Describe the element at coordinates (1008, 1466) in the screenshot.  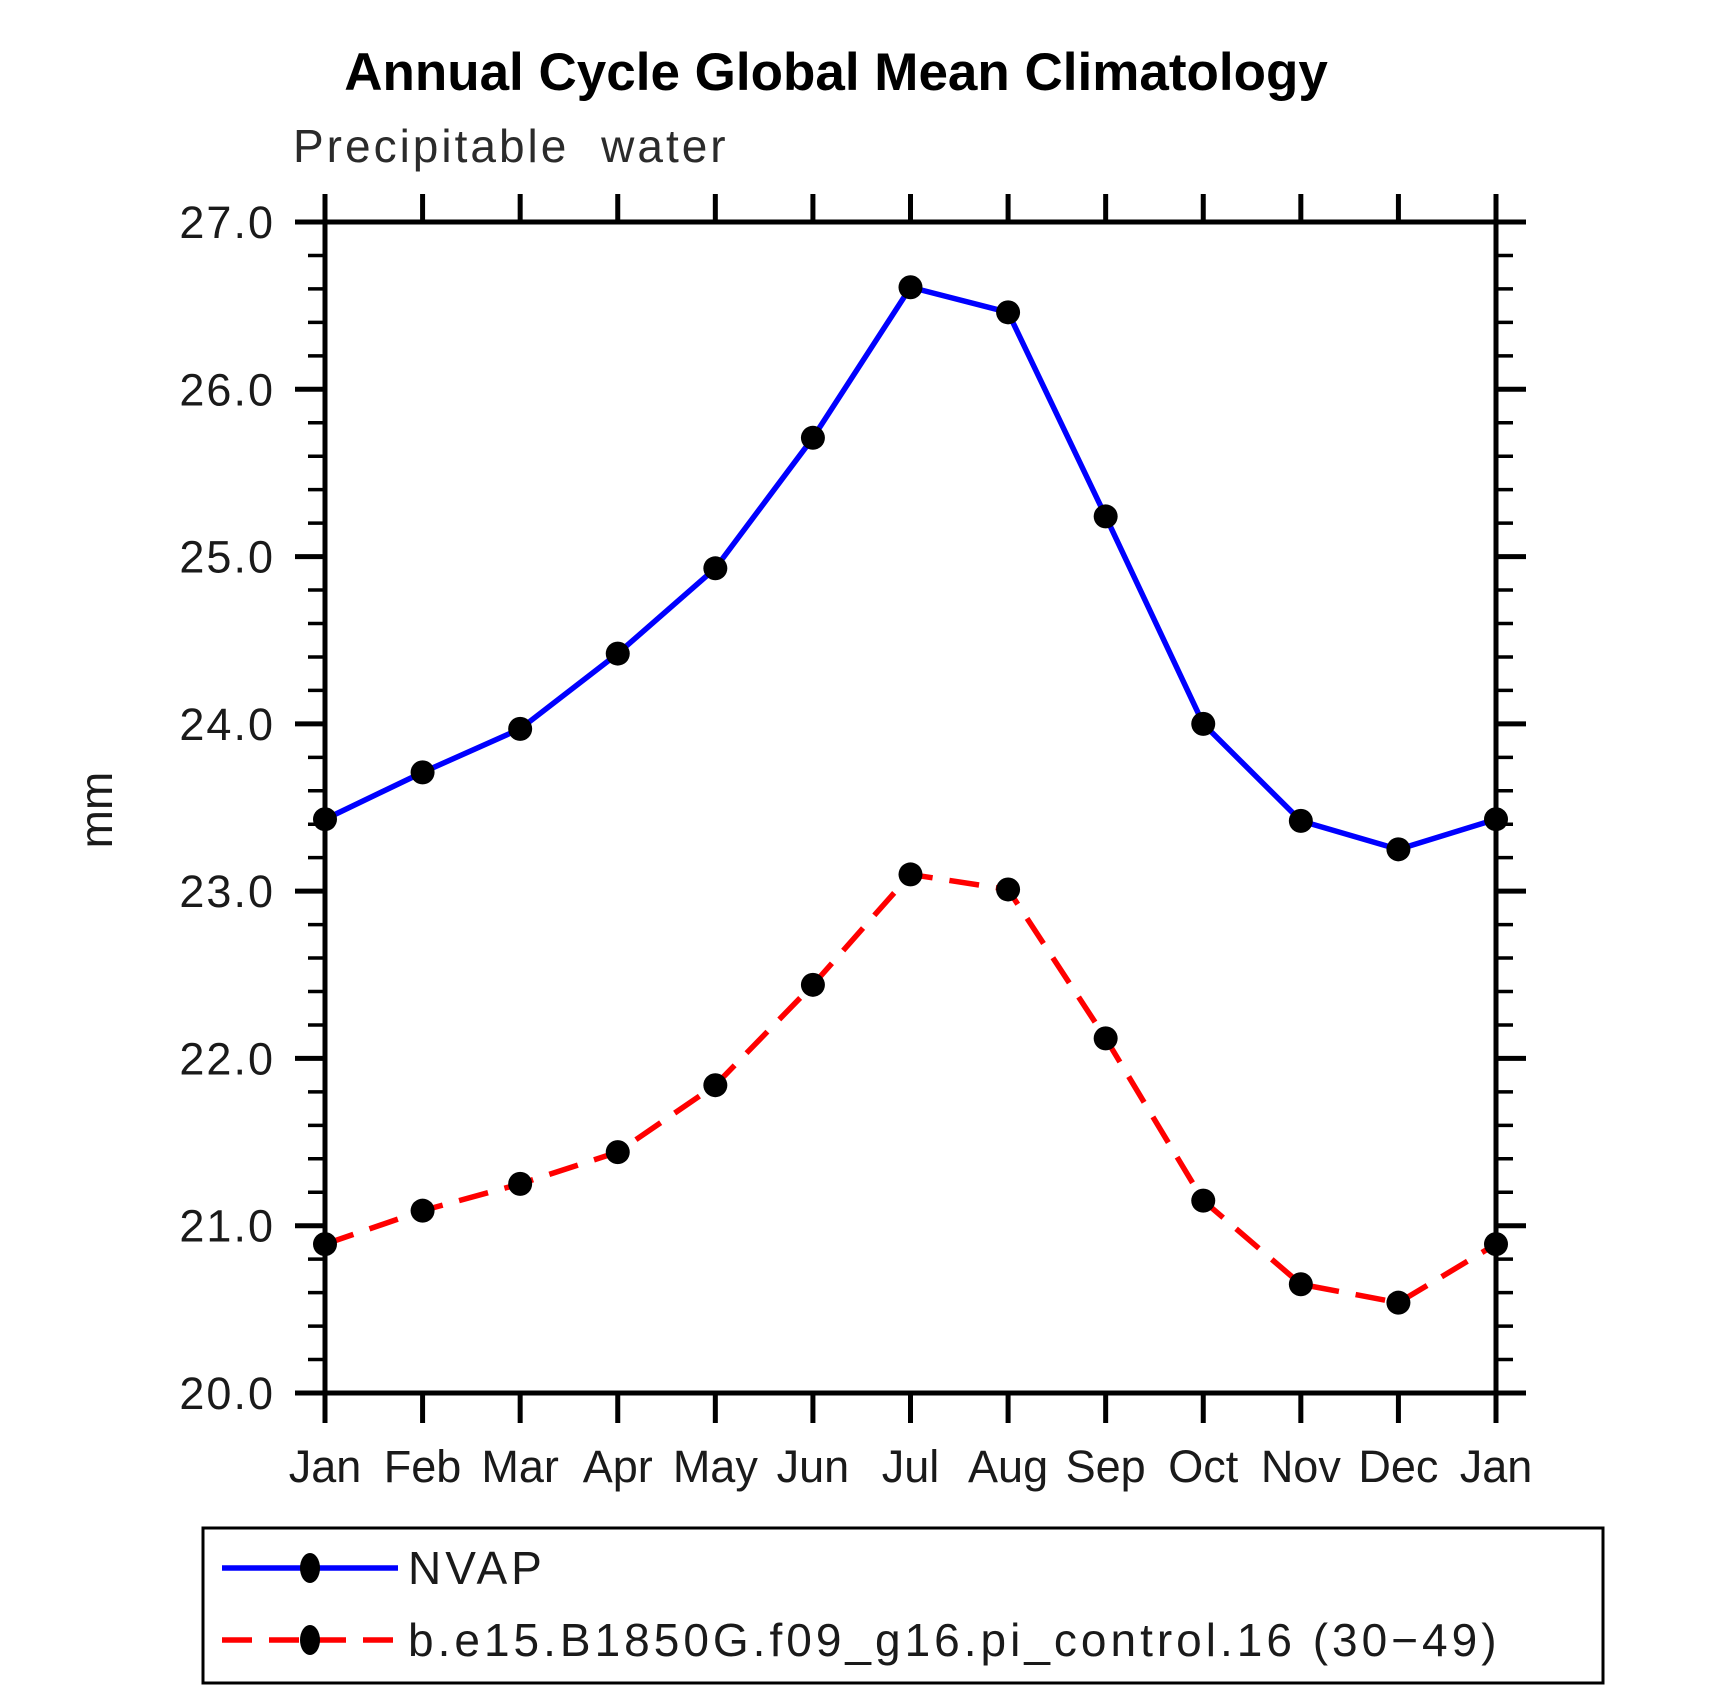
I see `x-tick-label: Aug` at that location.